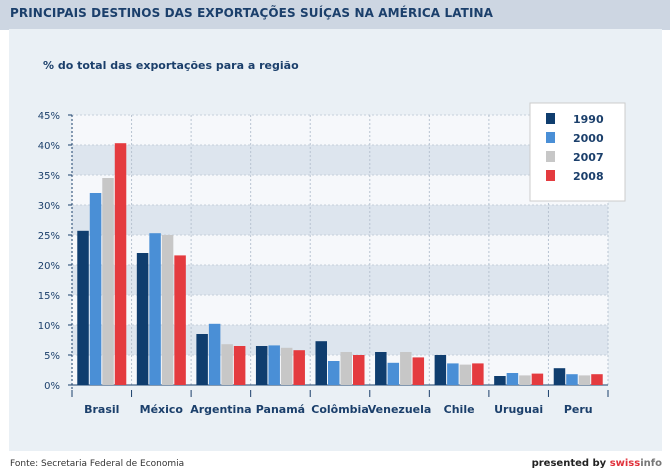 This screenshot has width=670, height=475. Describe the element at coordinates (49, 146) in the screenshot. I see `y-tick-label: 40%` at that location.